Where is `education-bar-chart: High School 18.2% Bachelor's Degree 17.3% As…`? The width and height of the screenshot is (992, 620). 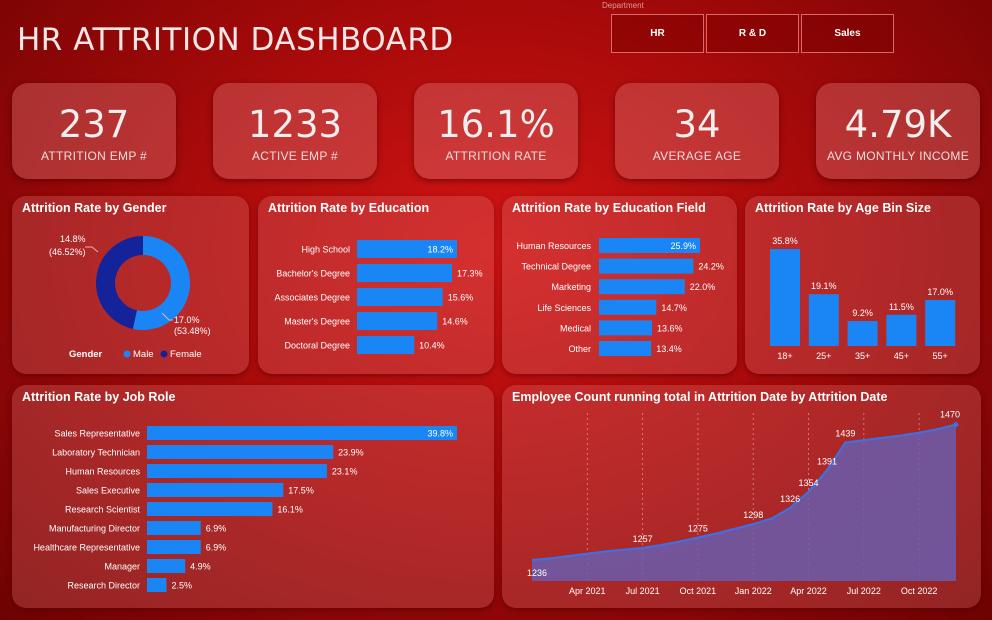
education-bar-chart: High School 18.2% Bachelor's Degree 17.3% As… is located at coordinates (378, 297).